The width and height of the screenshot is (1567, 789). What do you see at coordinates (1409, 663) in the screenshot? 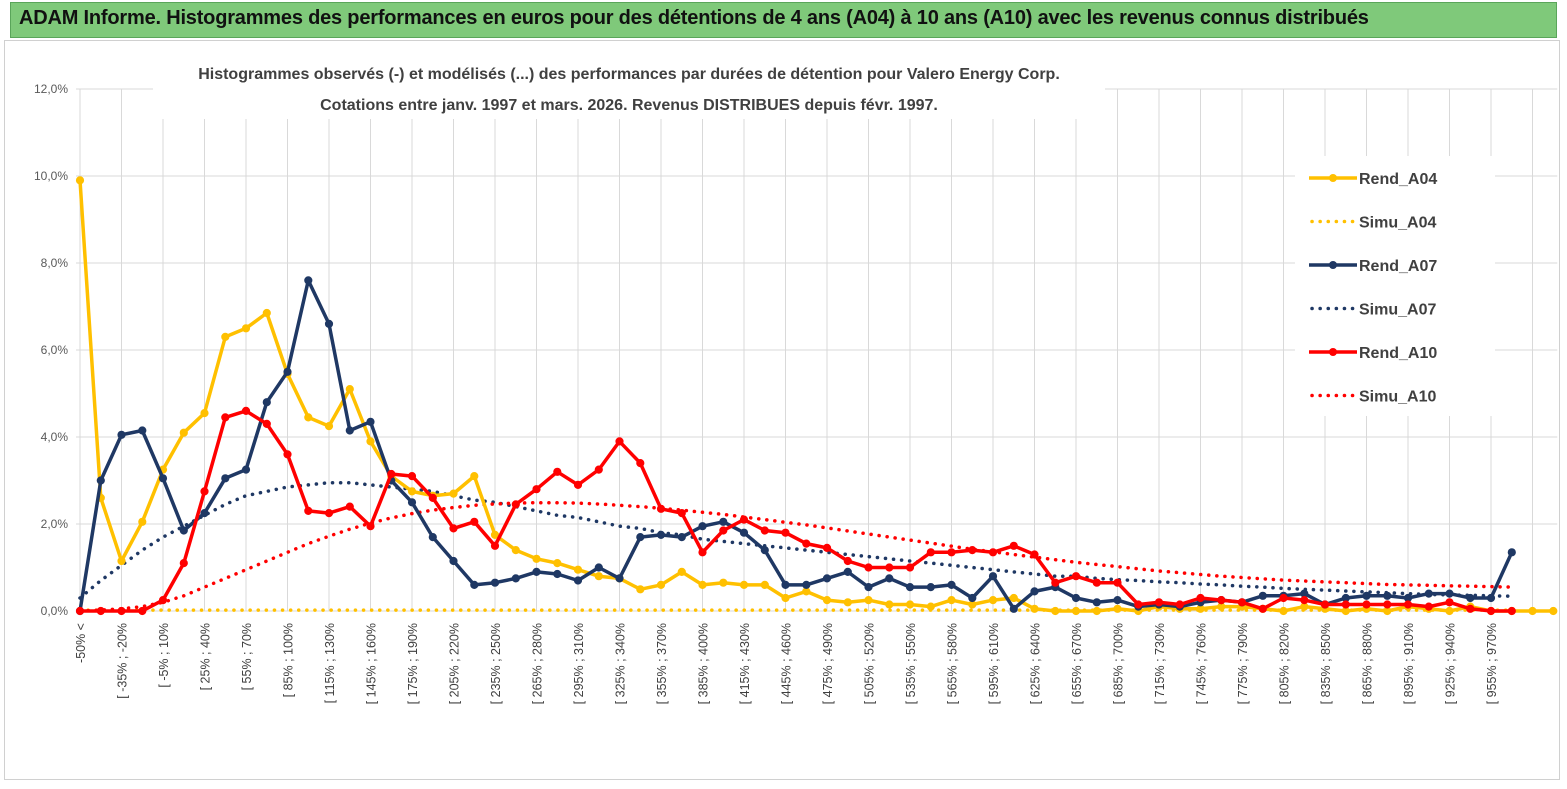
I see `x-tick-label: [ 895% ; 910%` at bounding box center [1409, 663].